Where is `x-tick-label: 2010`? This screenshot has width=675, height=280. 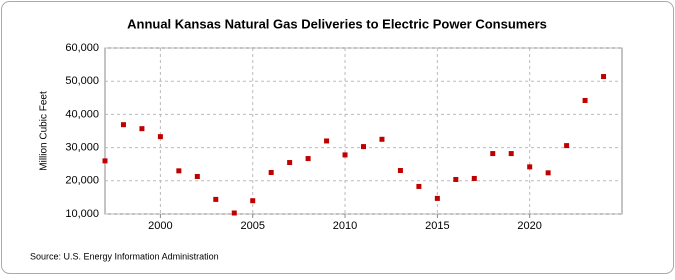 x-tick-label: 2010 is located at coordinates (345, 226).